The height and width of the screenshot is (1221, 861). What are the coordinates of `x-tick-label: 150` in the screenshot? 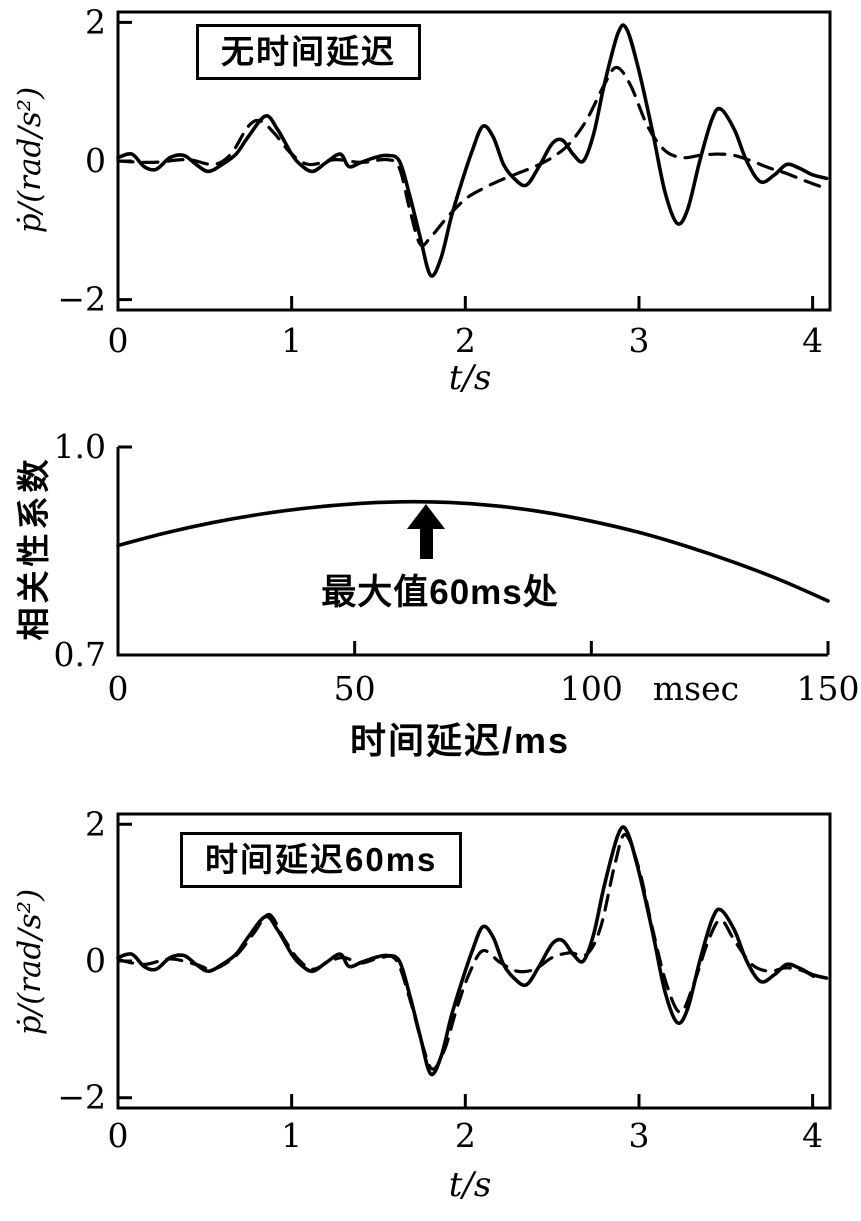 It's located at (828, 688).